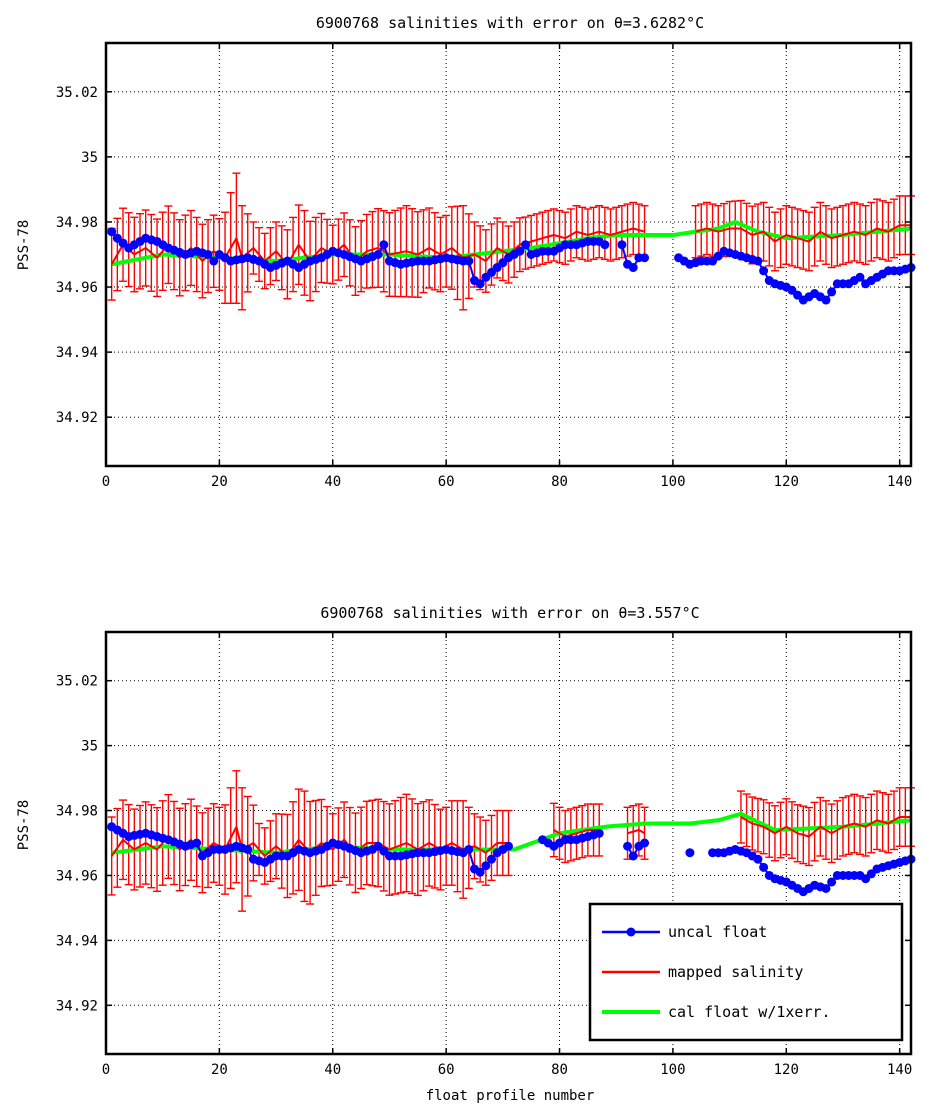 Image resolution: width=925 pixels, height=1108 pixels. I want to click on legend-label: mapped salinity, so click(735, 972).